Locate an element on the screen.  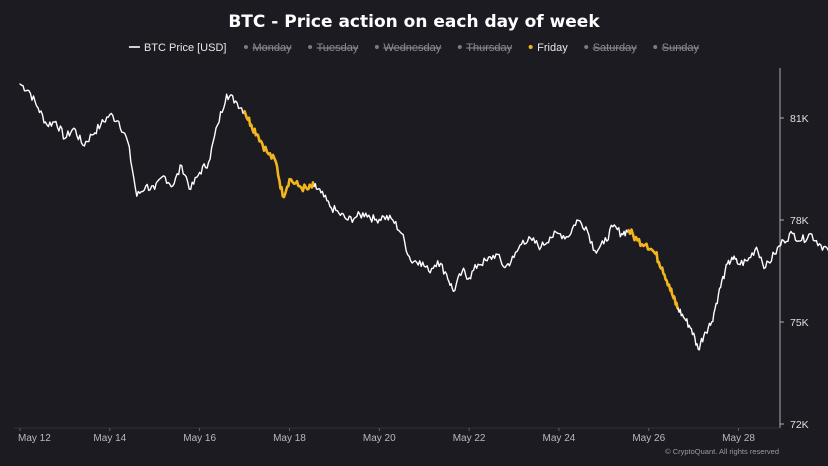
legend-label: Friday is located at coordinates (552, 48).